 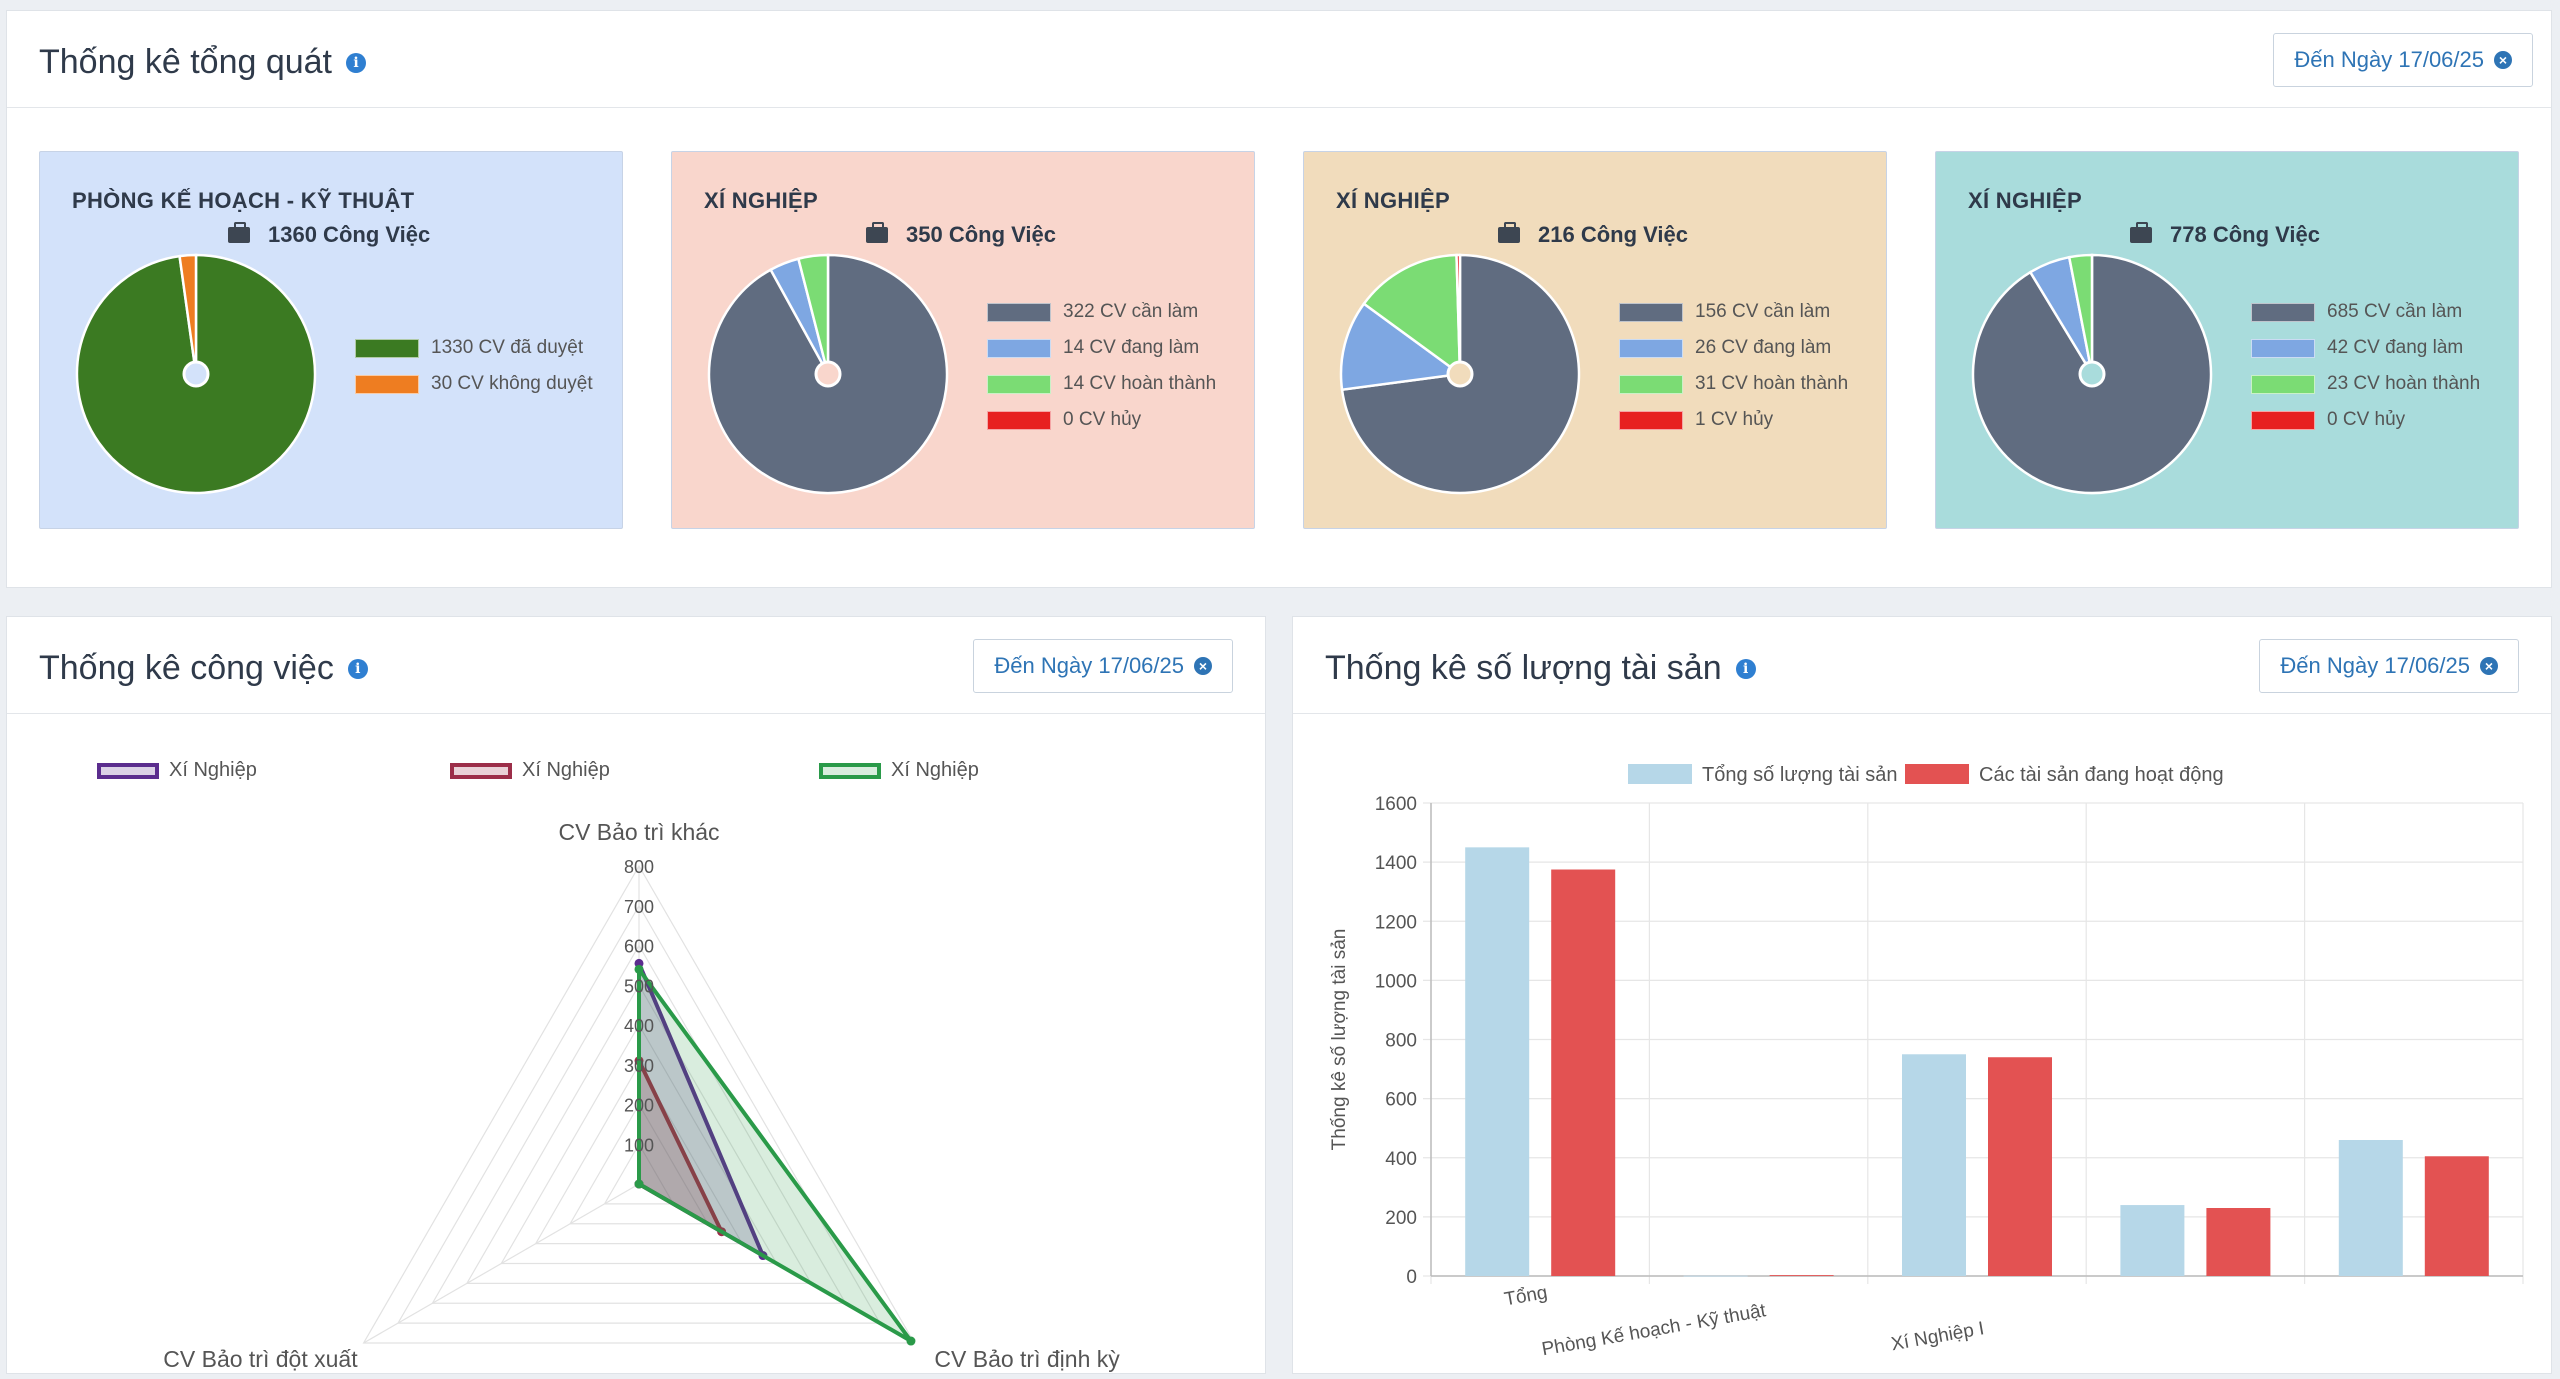 I want to click on pie-legend: 1330 CV đã duyệt 30 CV không duyệt, so click(x=474, y=366).